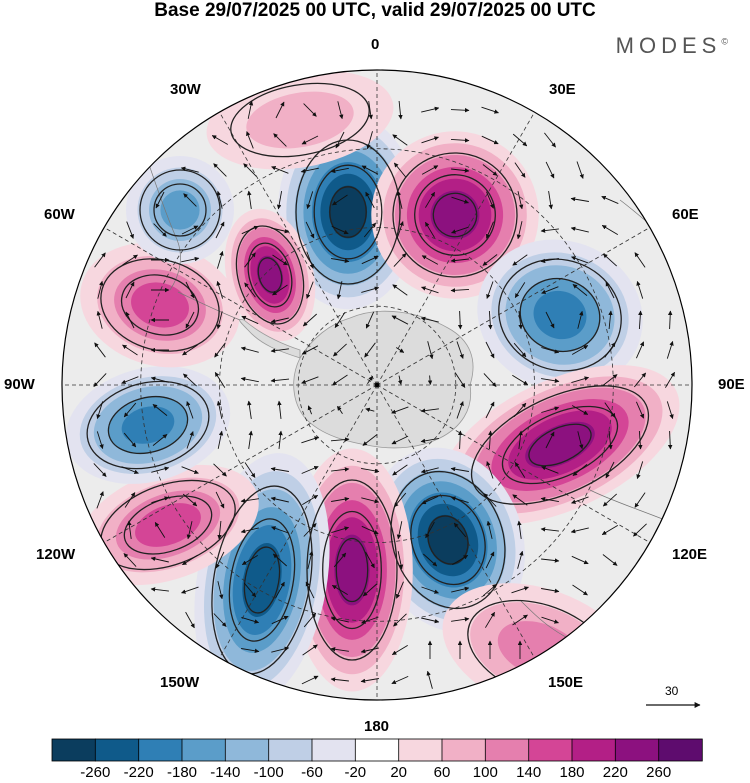  I want to click on lon-label-60e: 60E, so click(685, 214).